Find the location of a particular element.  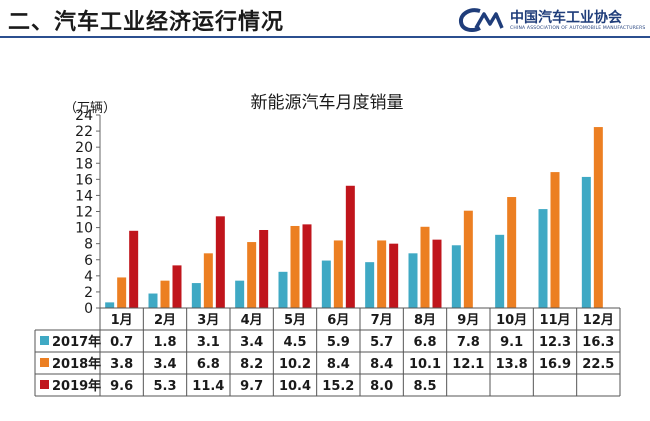

y-tick-label: 20 is located at coordinates (84, 148).